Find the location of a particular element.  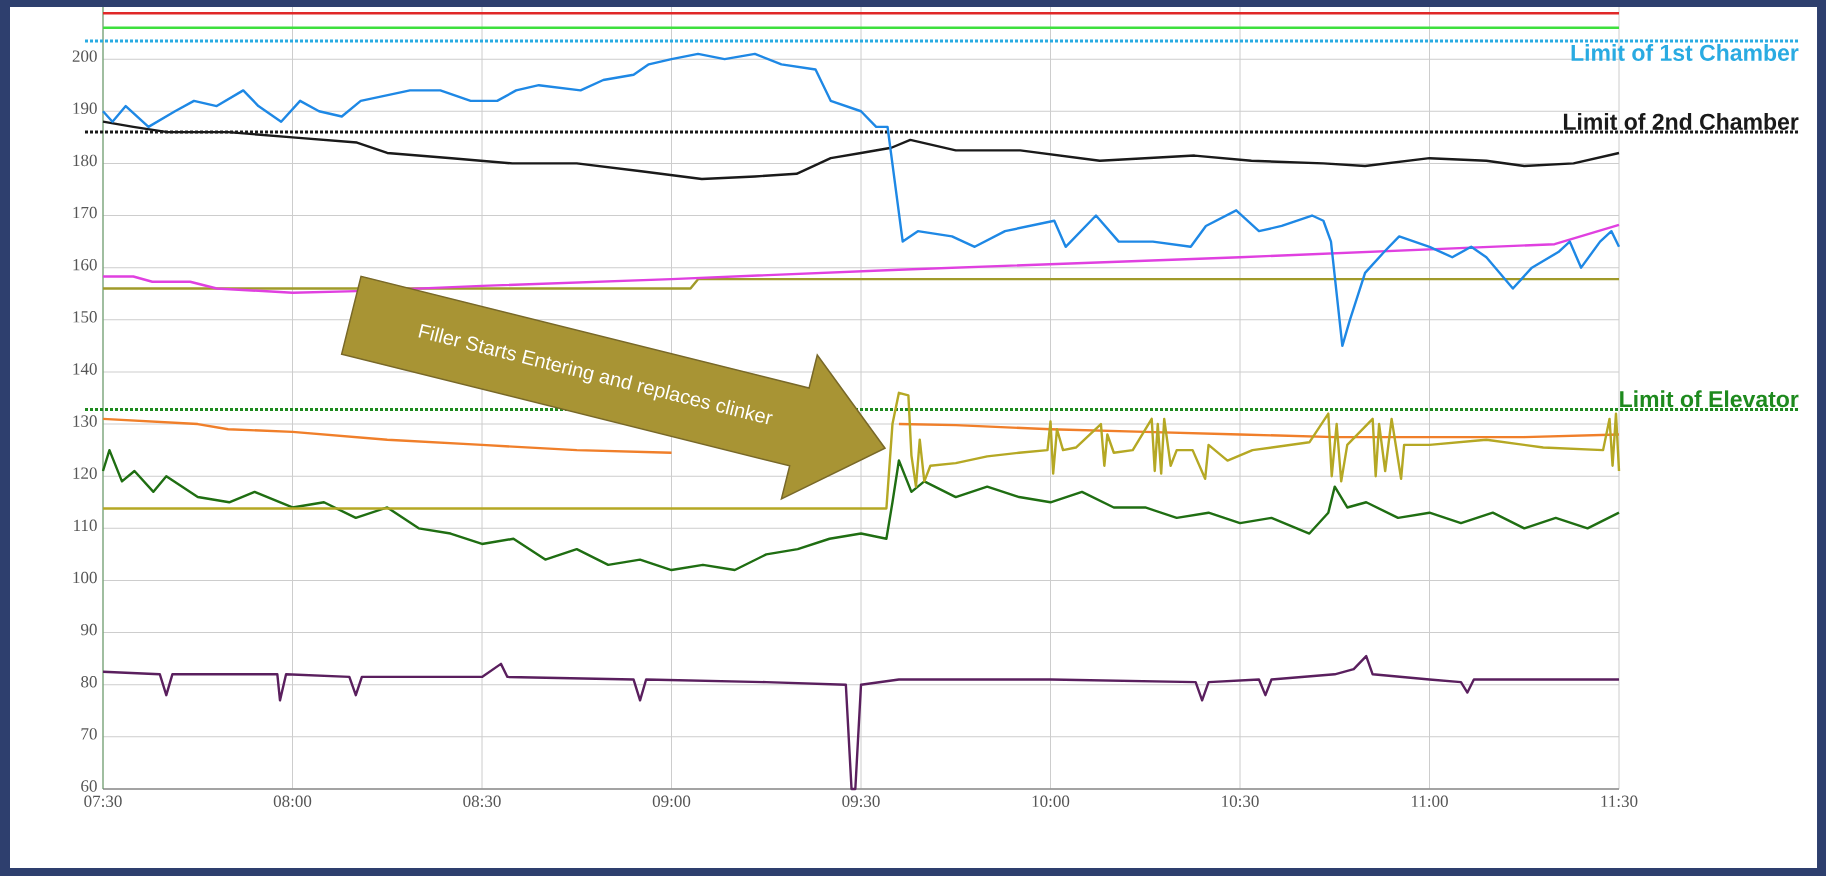

y-tick-label: 70 is located at coordinates (89, 734).